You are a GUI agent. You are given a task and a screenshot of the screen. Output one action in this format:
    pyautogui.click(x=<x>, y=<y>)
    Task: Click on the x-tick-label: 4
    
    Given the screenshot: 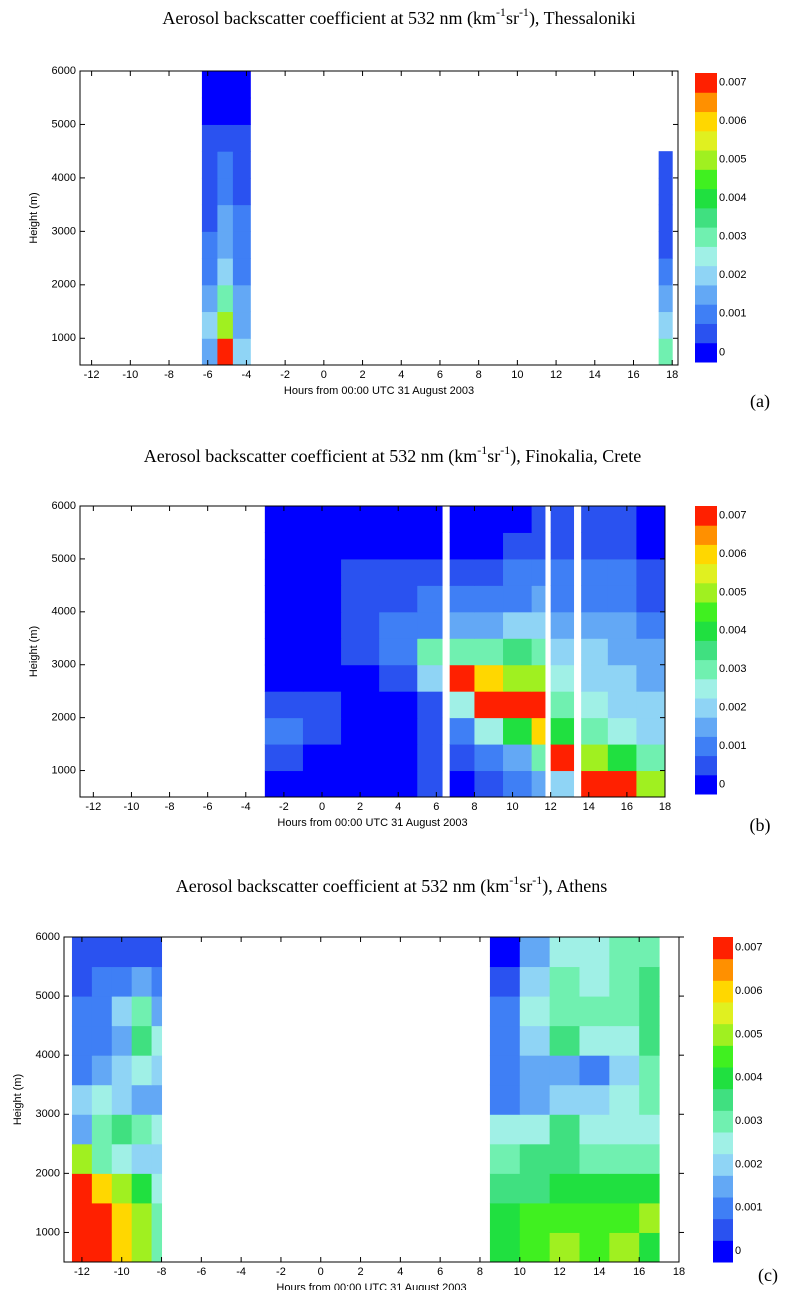 What is the action you would take?
    pyautogui.click(x=398, y=807)
    